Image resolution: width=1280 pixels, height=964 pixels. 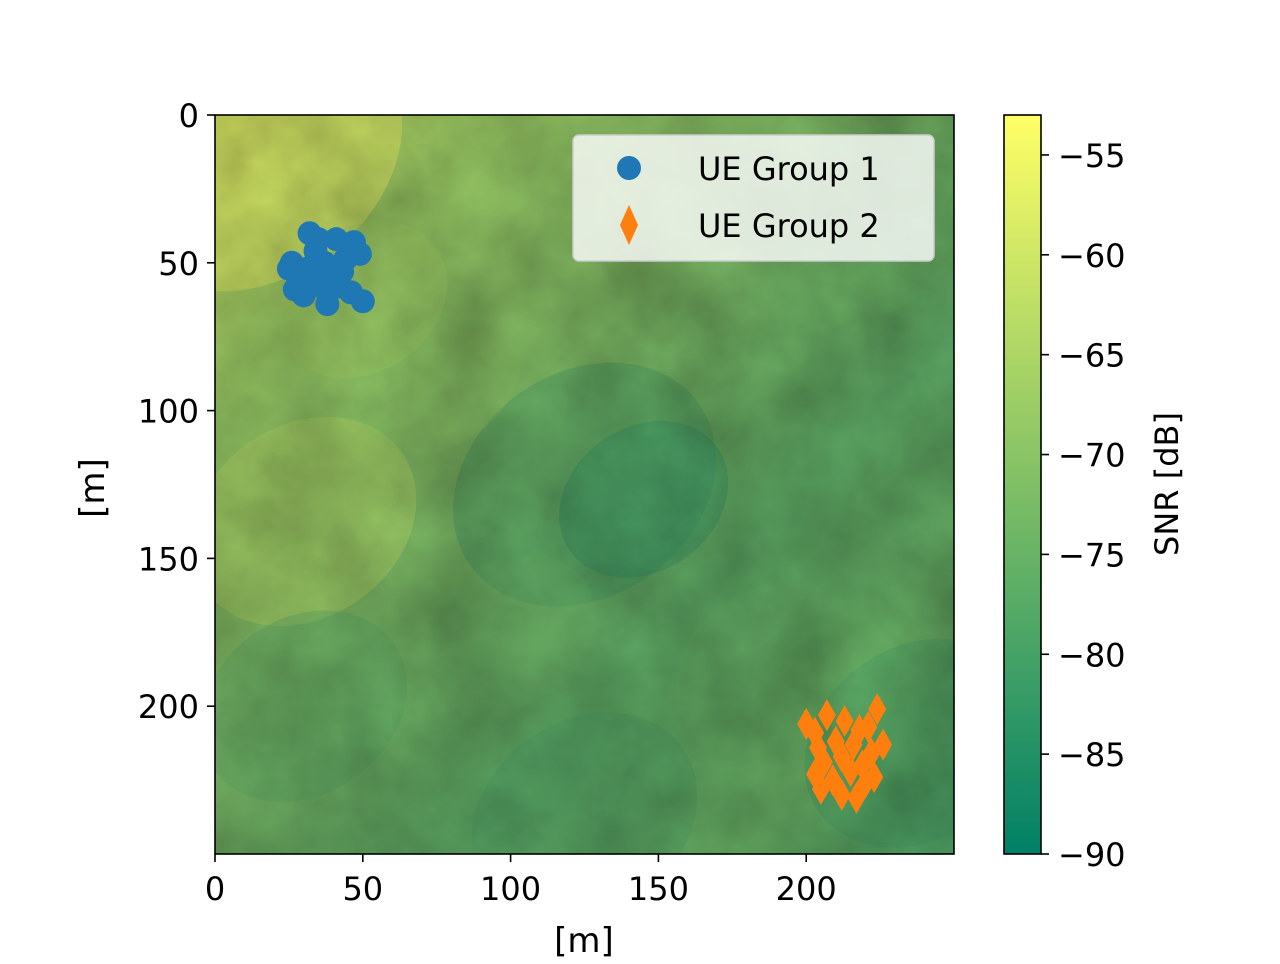 I want to click on colorbar-tick-label: −80, so click(x=1092, y=655).